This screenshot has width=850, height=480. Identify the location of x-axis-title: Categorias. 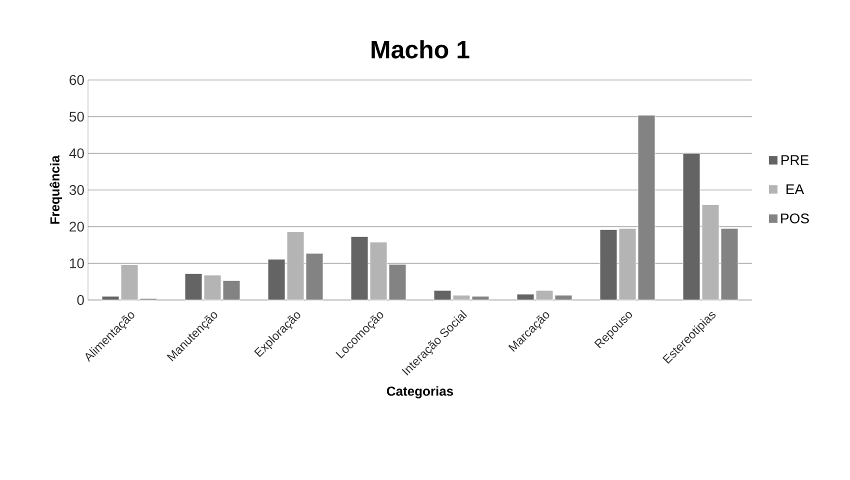
(420, 392).